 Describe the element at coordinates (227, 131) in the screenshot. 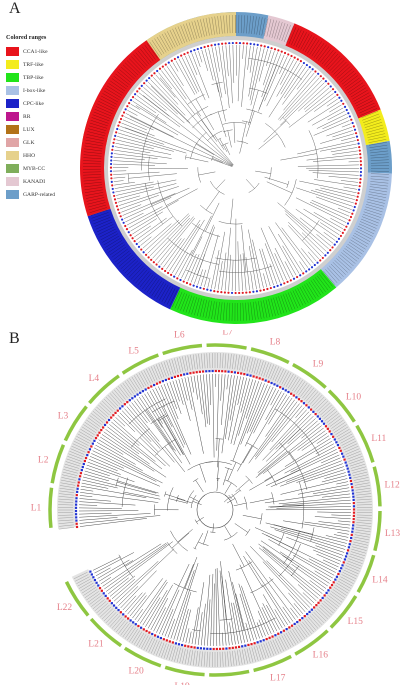

I see `tree-internal-arc` at that location.